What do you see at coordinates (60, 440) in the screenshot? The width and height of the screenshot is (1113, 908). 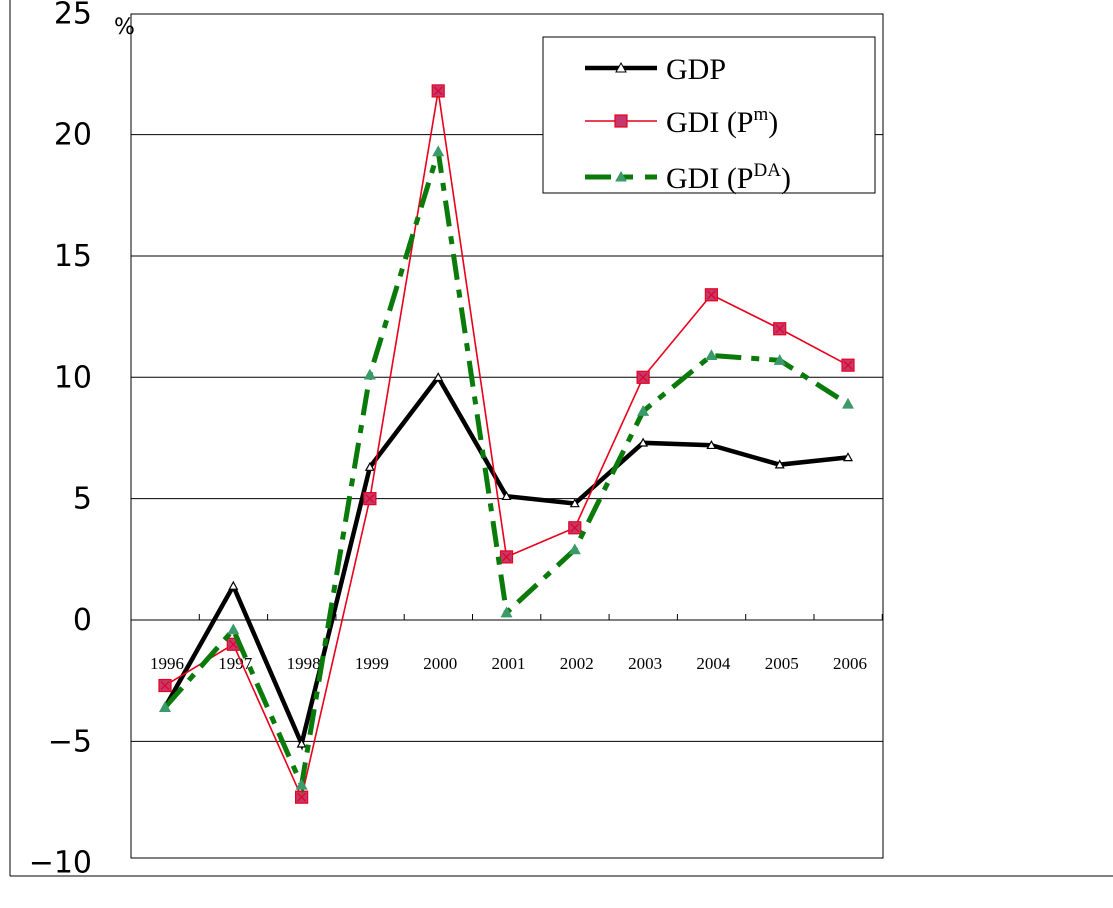 I see `y-axis: −10 −5 0 5 10 15 20 25` at bounding box center [60, 440].